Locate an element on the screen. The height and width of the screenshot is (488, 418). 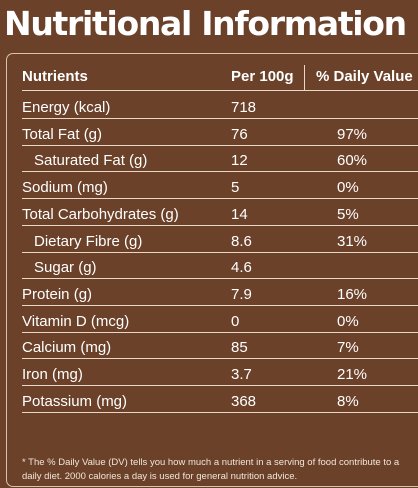
nutrient-name: Iron (mg) is located at coordinates (52, 374).